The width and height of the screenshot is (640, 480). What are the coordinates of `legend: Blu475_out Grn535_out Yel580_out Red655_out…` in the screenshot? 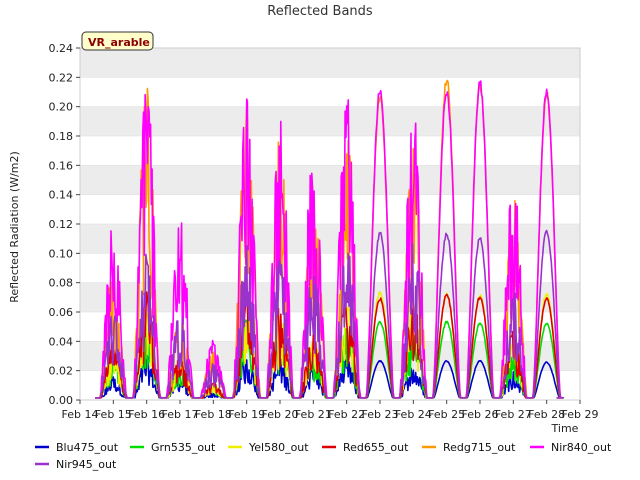 It's located at (323, 456).